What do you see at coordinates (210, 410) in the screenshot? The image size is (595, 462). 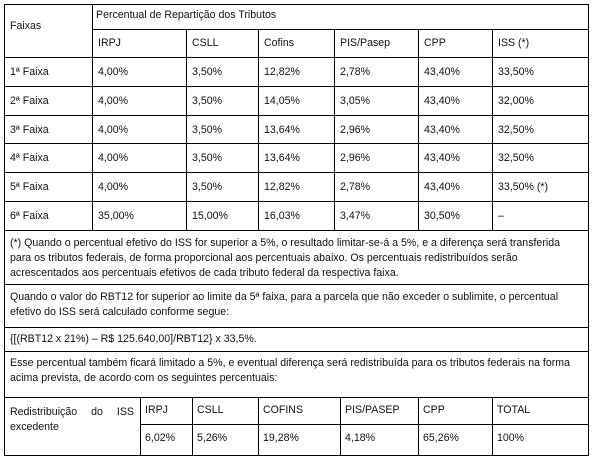 I see `redistribution-header: CSLL` at bounding box center [210, 410].